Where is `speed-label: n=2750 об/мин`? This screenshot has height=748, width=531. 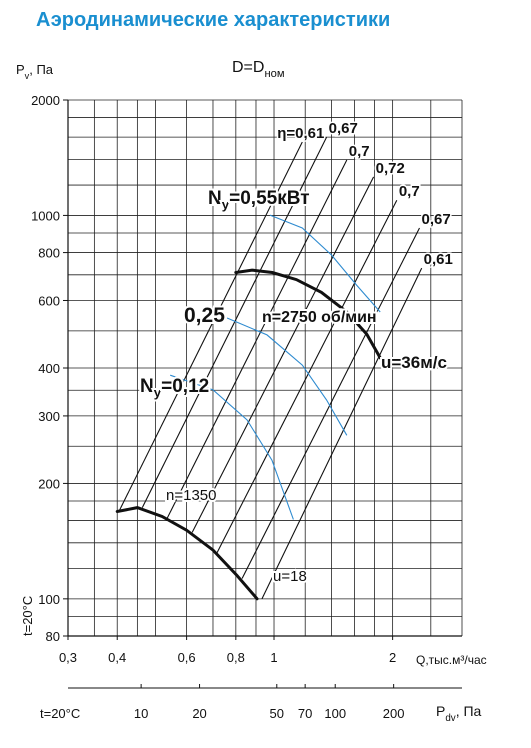
speed-label: n=2750 об/мин is located at coordinates (319, 317).